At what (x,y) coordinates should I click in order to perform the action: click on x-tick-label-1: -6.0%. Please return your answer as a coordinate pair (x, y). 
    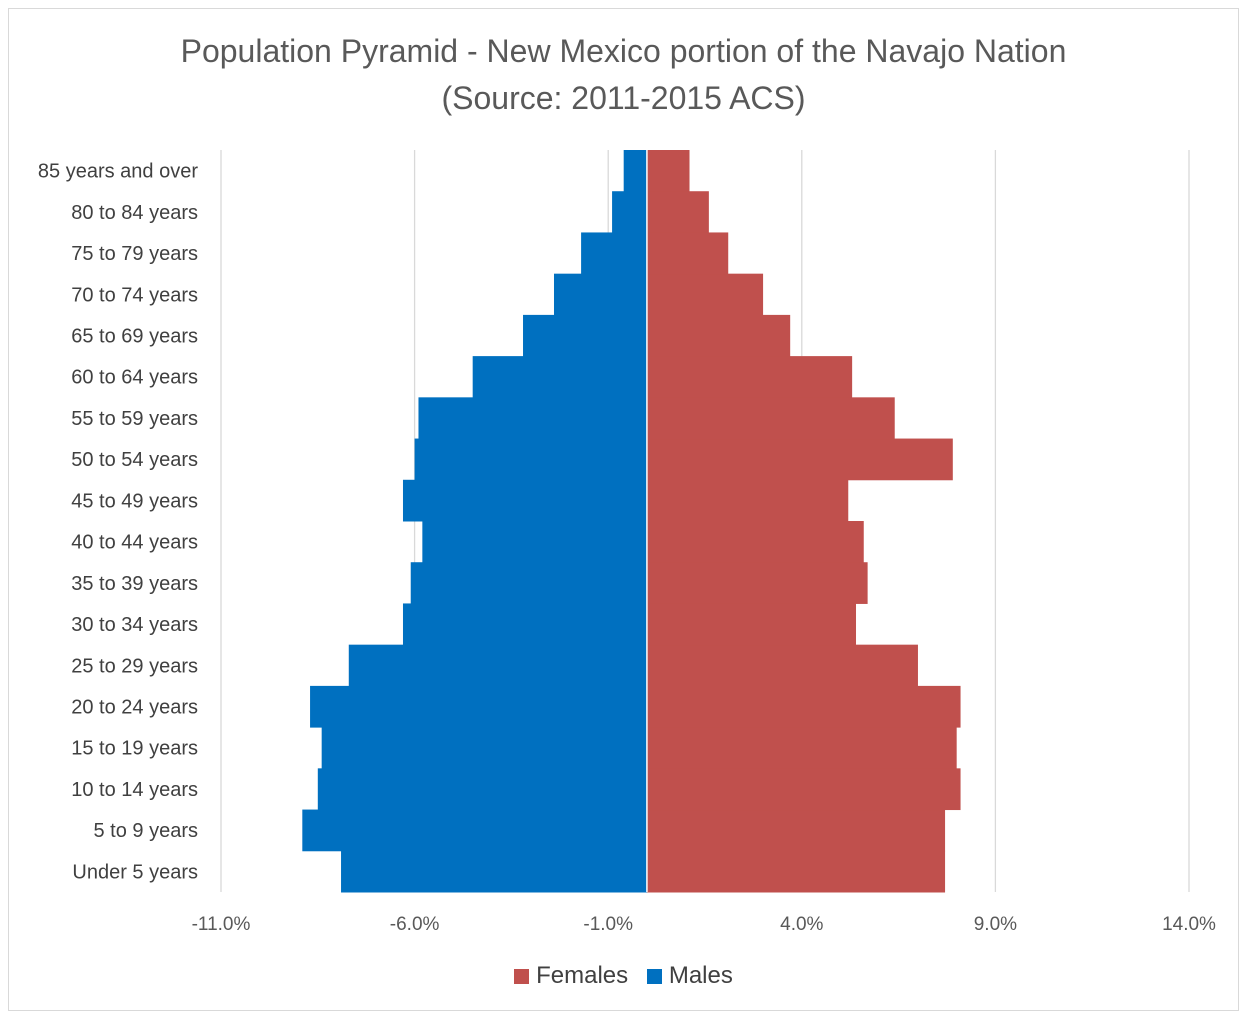
    Looking at the image, I should click on (415, 924).